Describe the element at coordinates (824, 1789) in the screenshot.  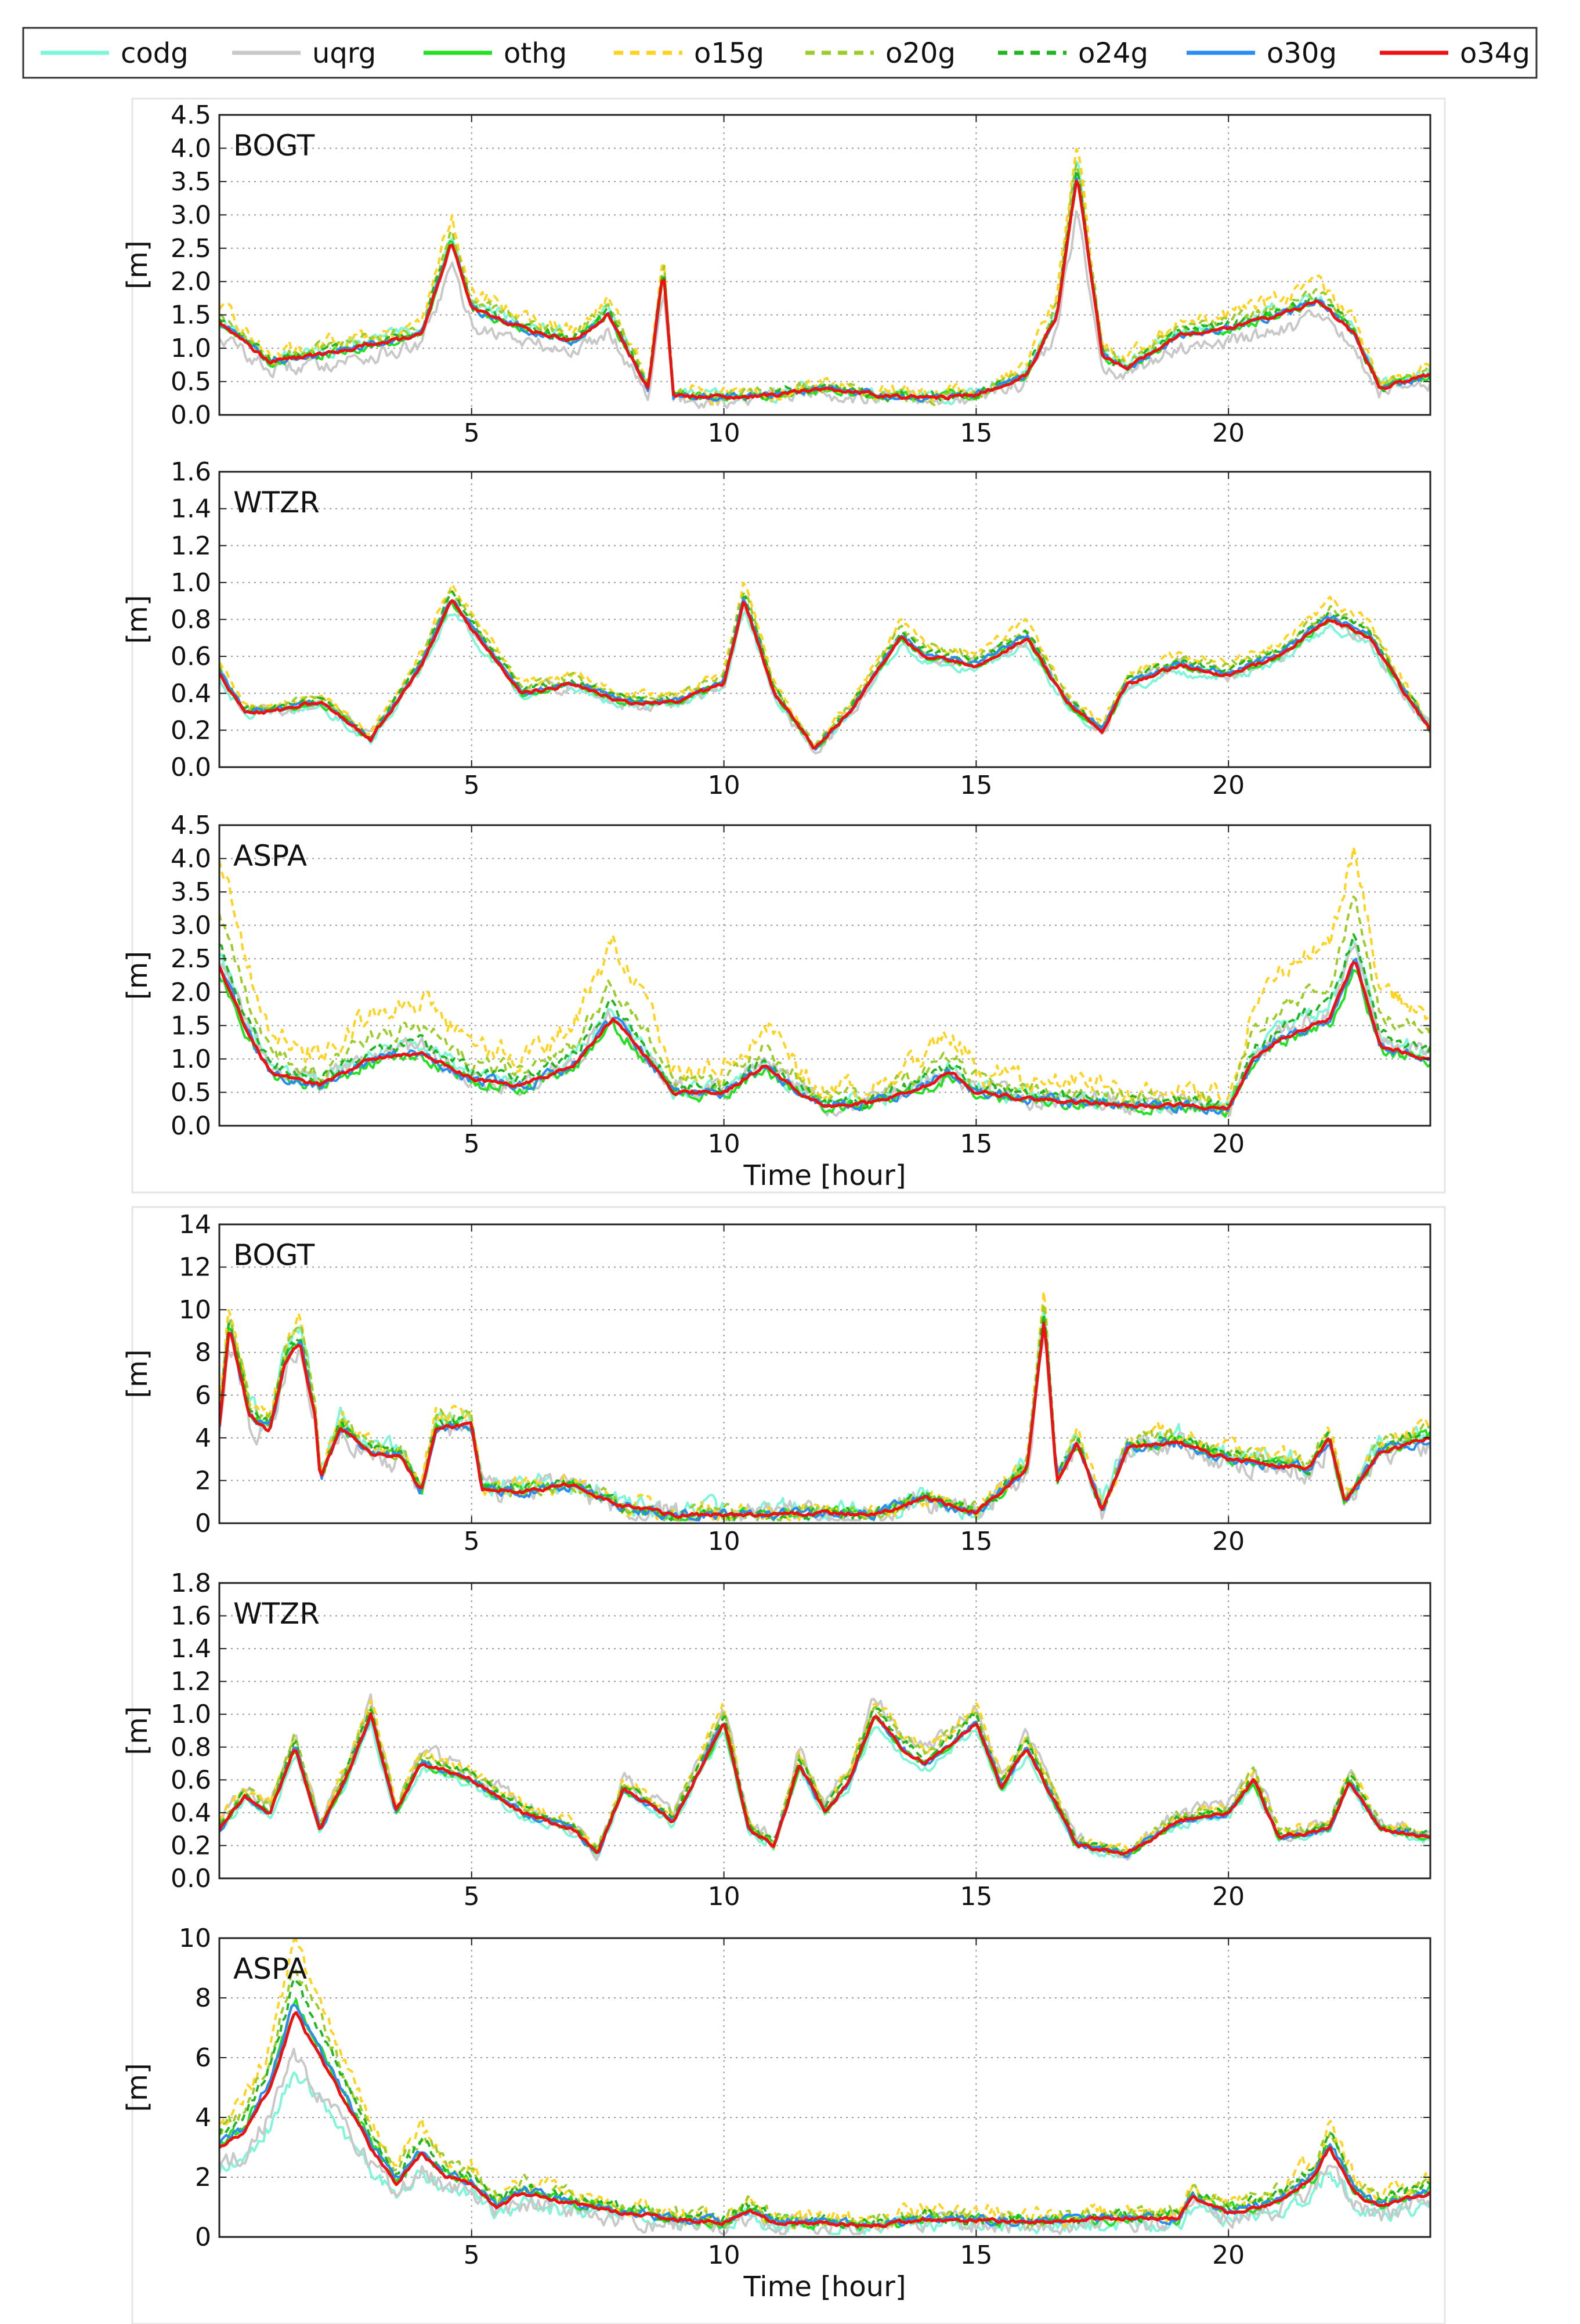
I see `series-line-codg` at that location.